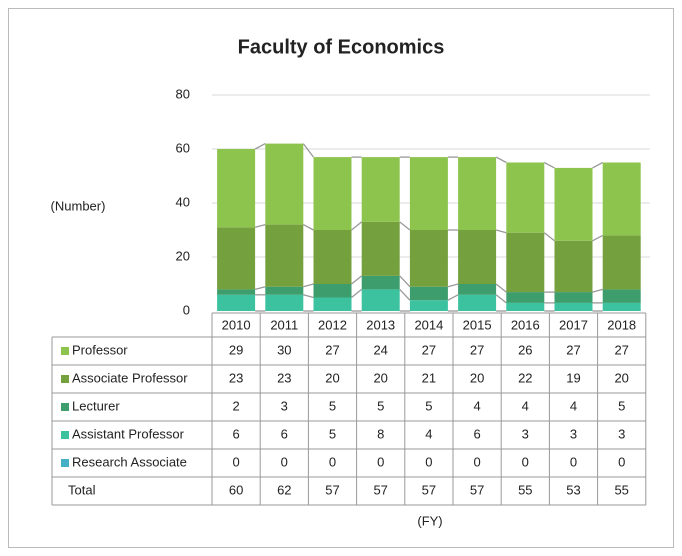  Describe the element at coordinates (129, 461) in the screenshot. I see `legend-label: Research Associate` at that location.